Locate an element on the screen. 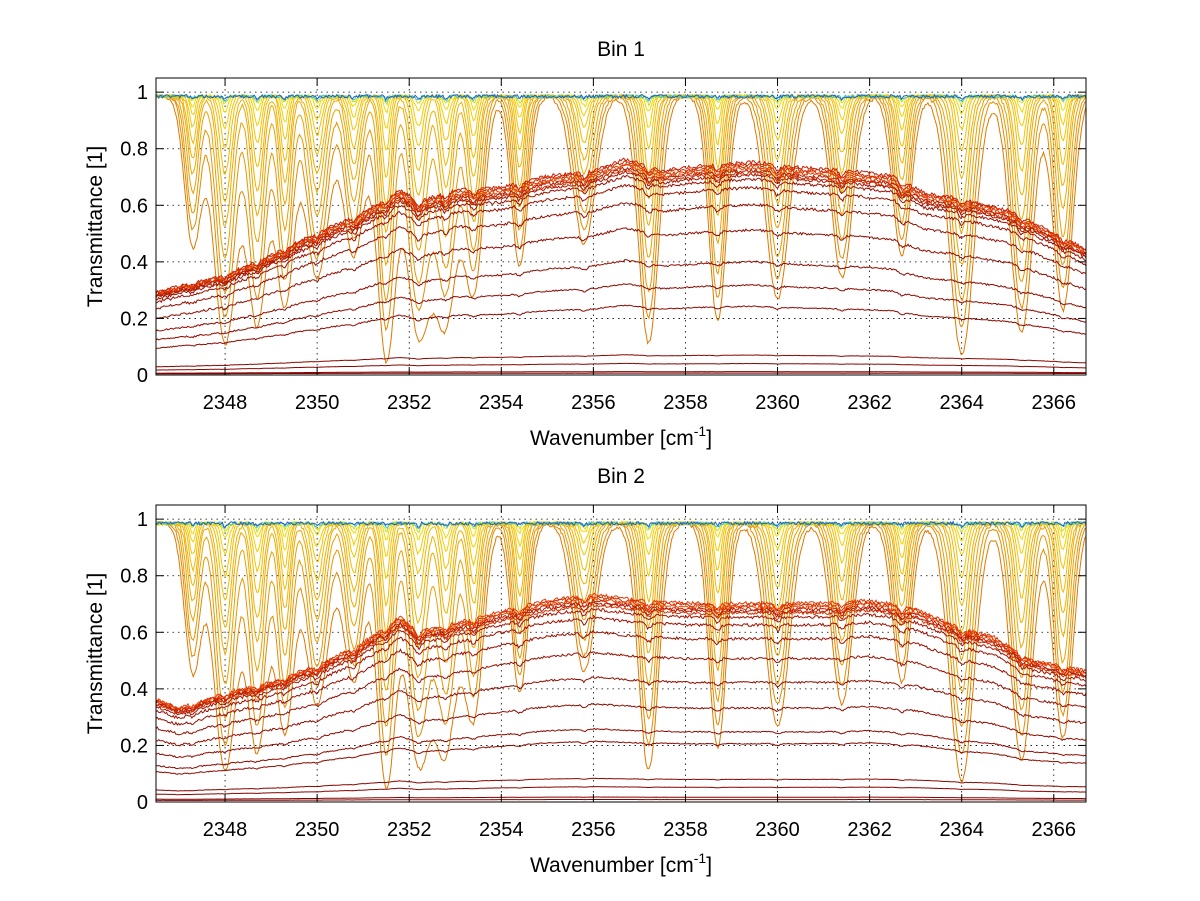  chart-title: Bin 2 is located at coordinates (621, 476).